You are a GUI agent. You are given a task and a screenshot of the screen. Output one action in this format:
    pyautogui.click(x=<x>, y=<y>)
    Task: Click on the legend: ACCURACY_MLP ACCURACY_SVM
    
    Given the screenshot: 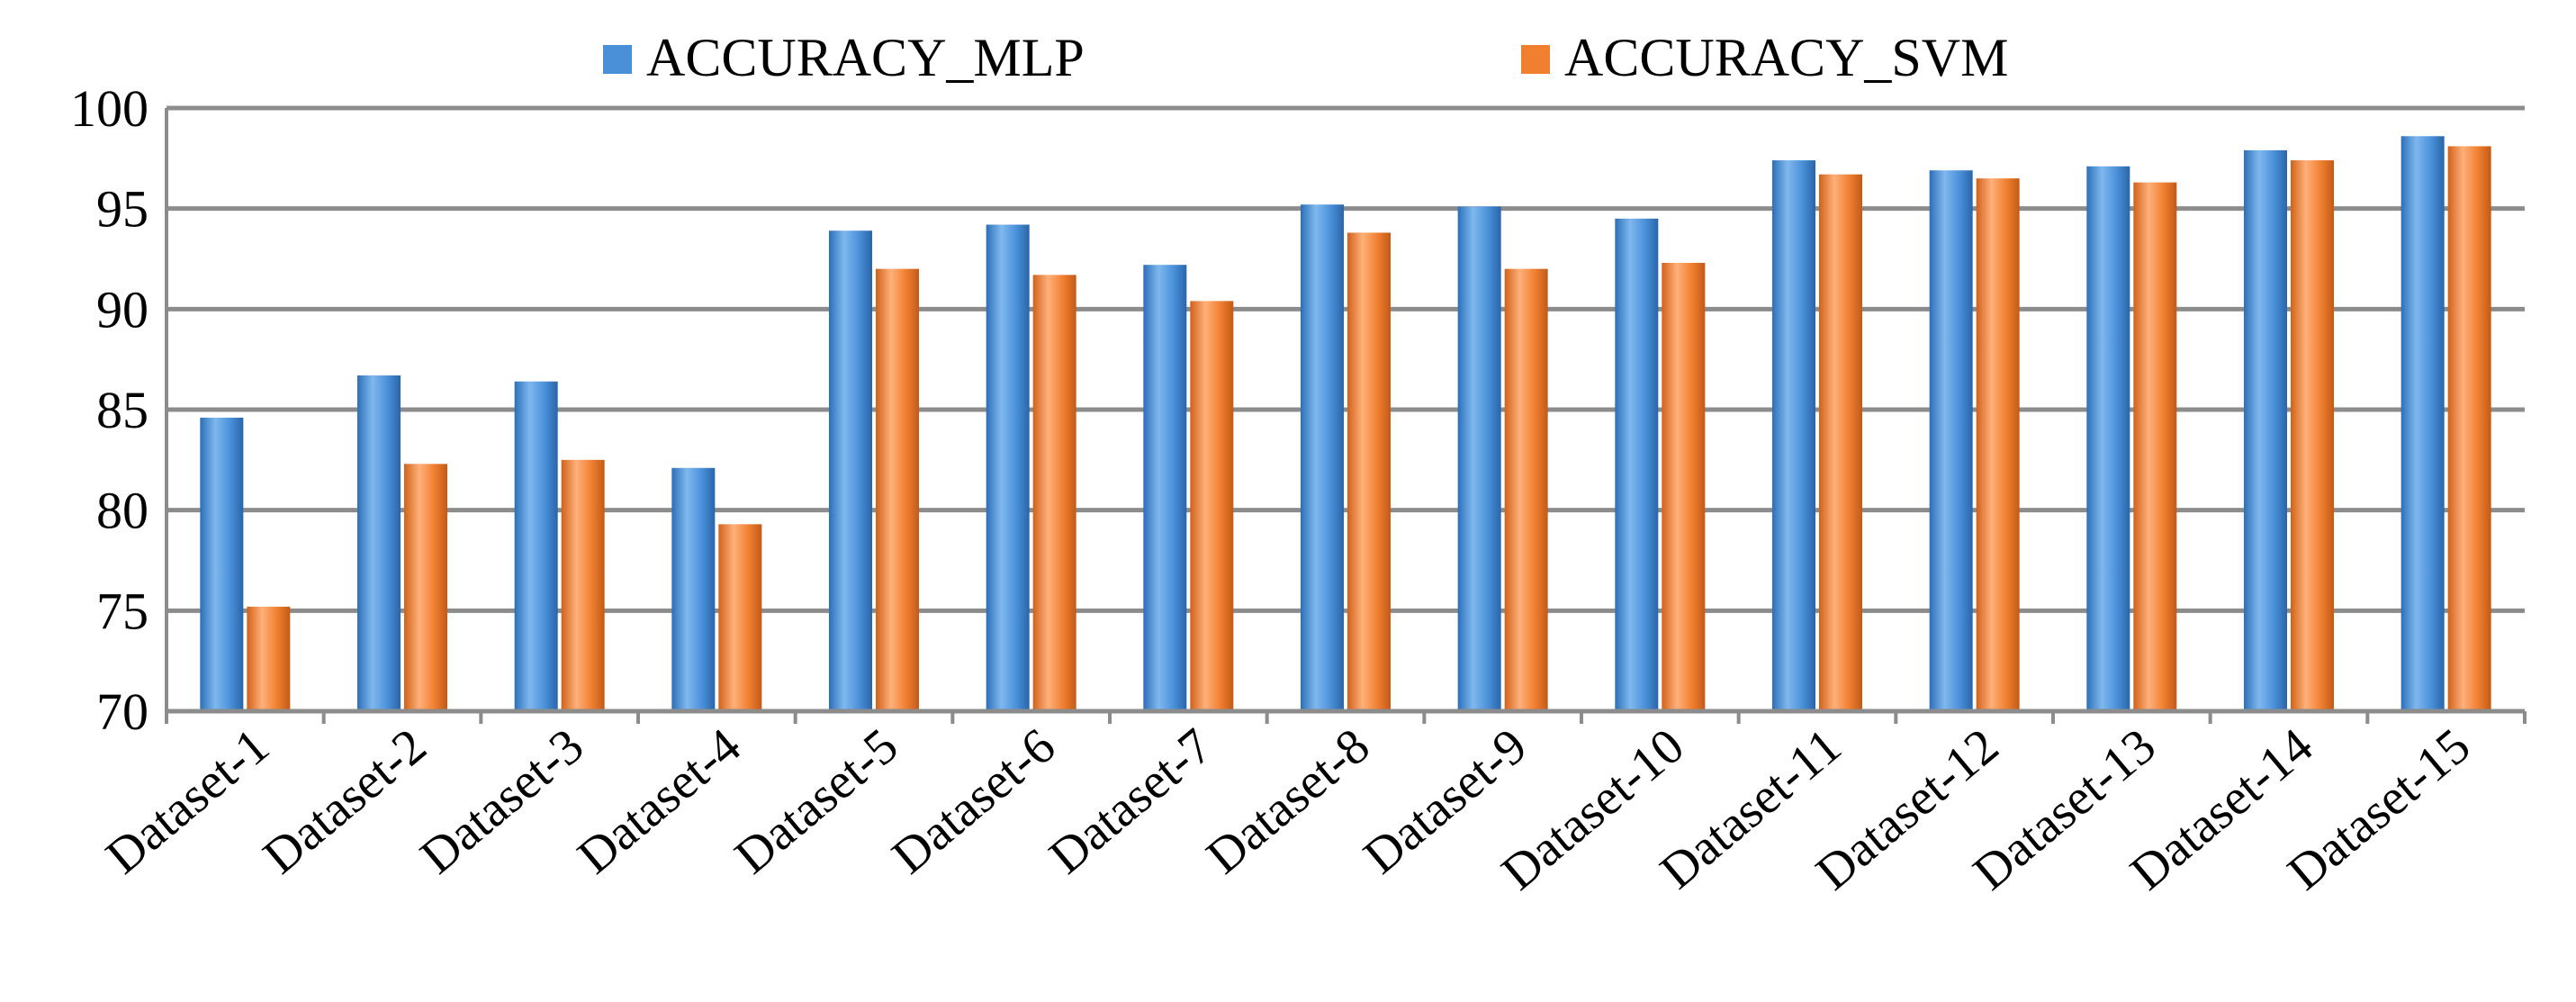 What is the action you would take?
    pyautogui.click(x=1305, y=57)
    